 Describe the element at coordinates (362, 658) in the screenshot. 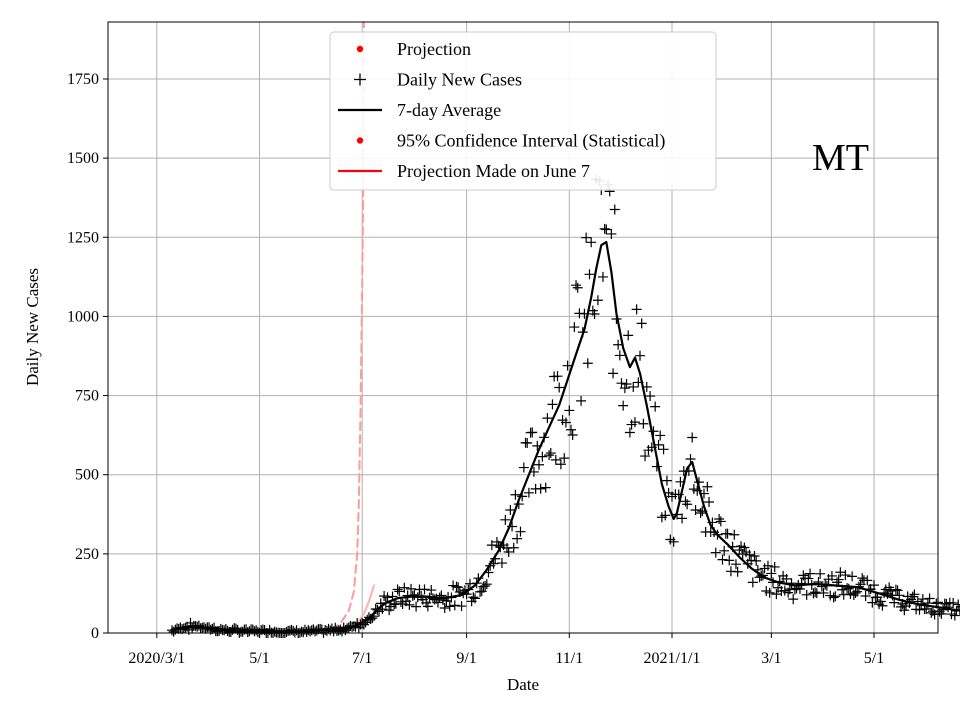

I see `x-tick-label: 7/1` at that location.